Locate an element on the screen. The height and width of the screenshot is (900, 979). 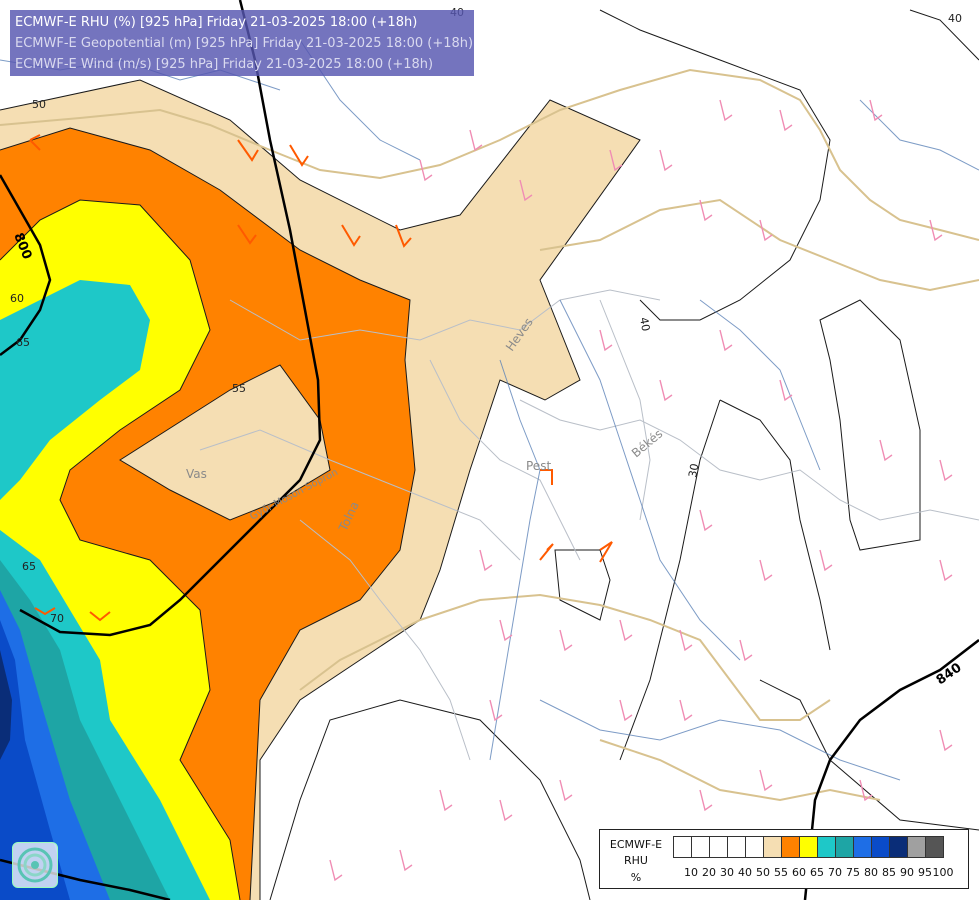
legend-tick-label: 60 is located at coordinates (799, 872).